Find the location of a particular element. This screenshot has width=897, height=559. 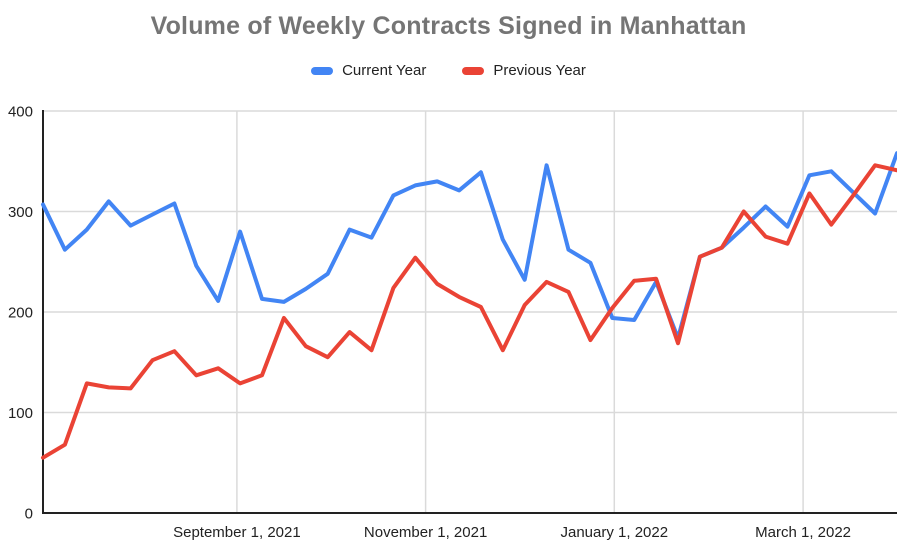

y-tick-label: 100 is located at coordinates (20, 413).